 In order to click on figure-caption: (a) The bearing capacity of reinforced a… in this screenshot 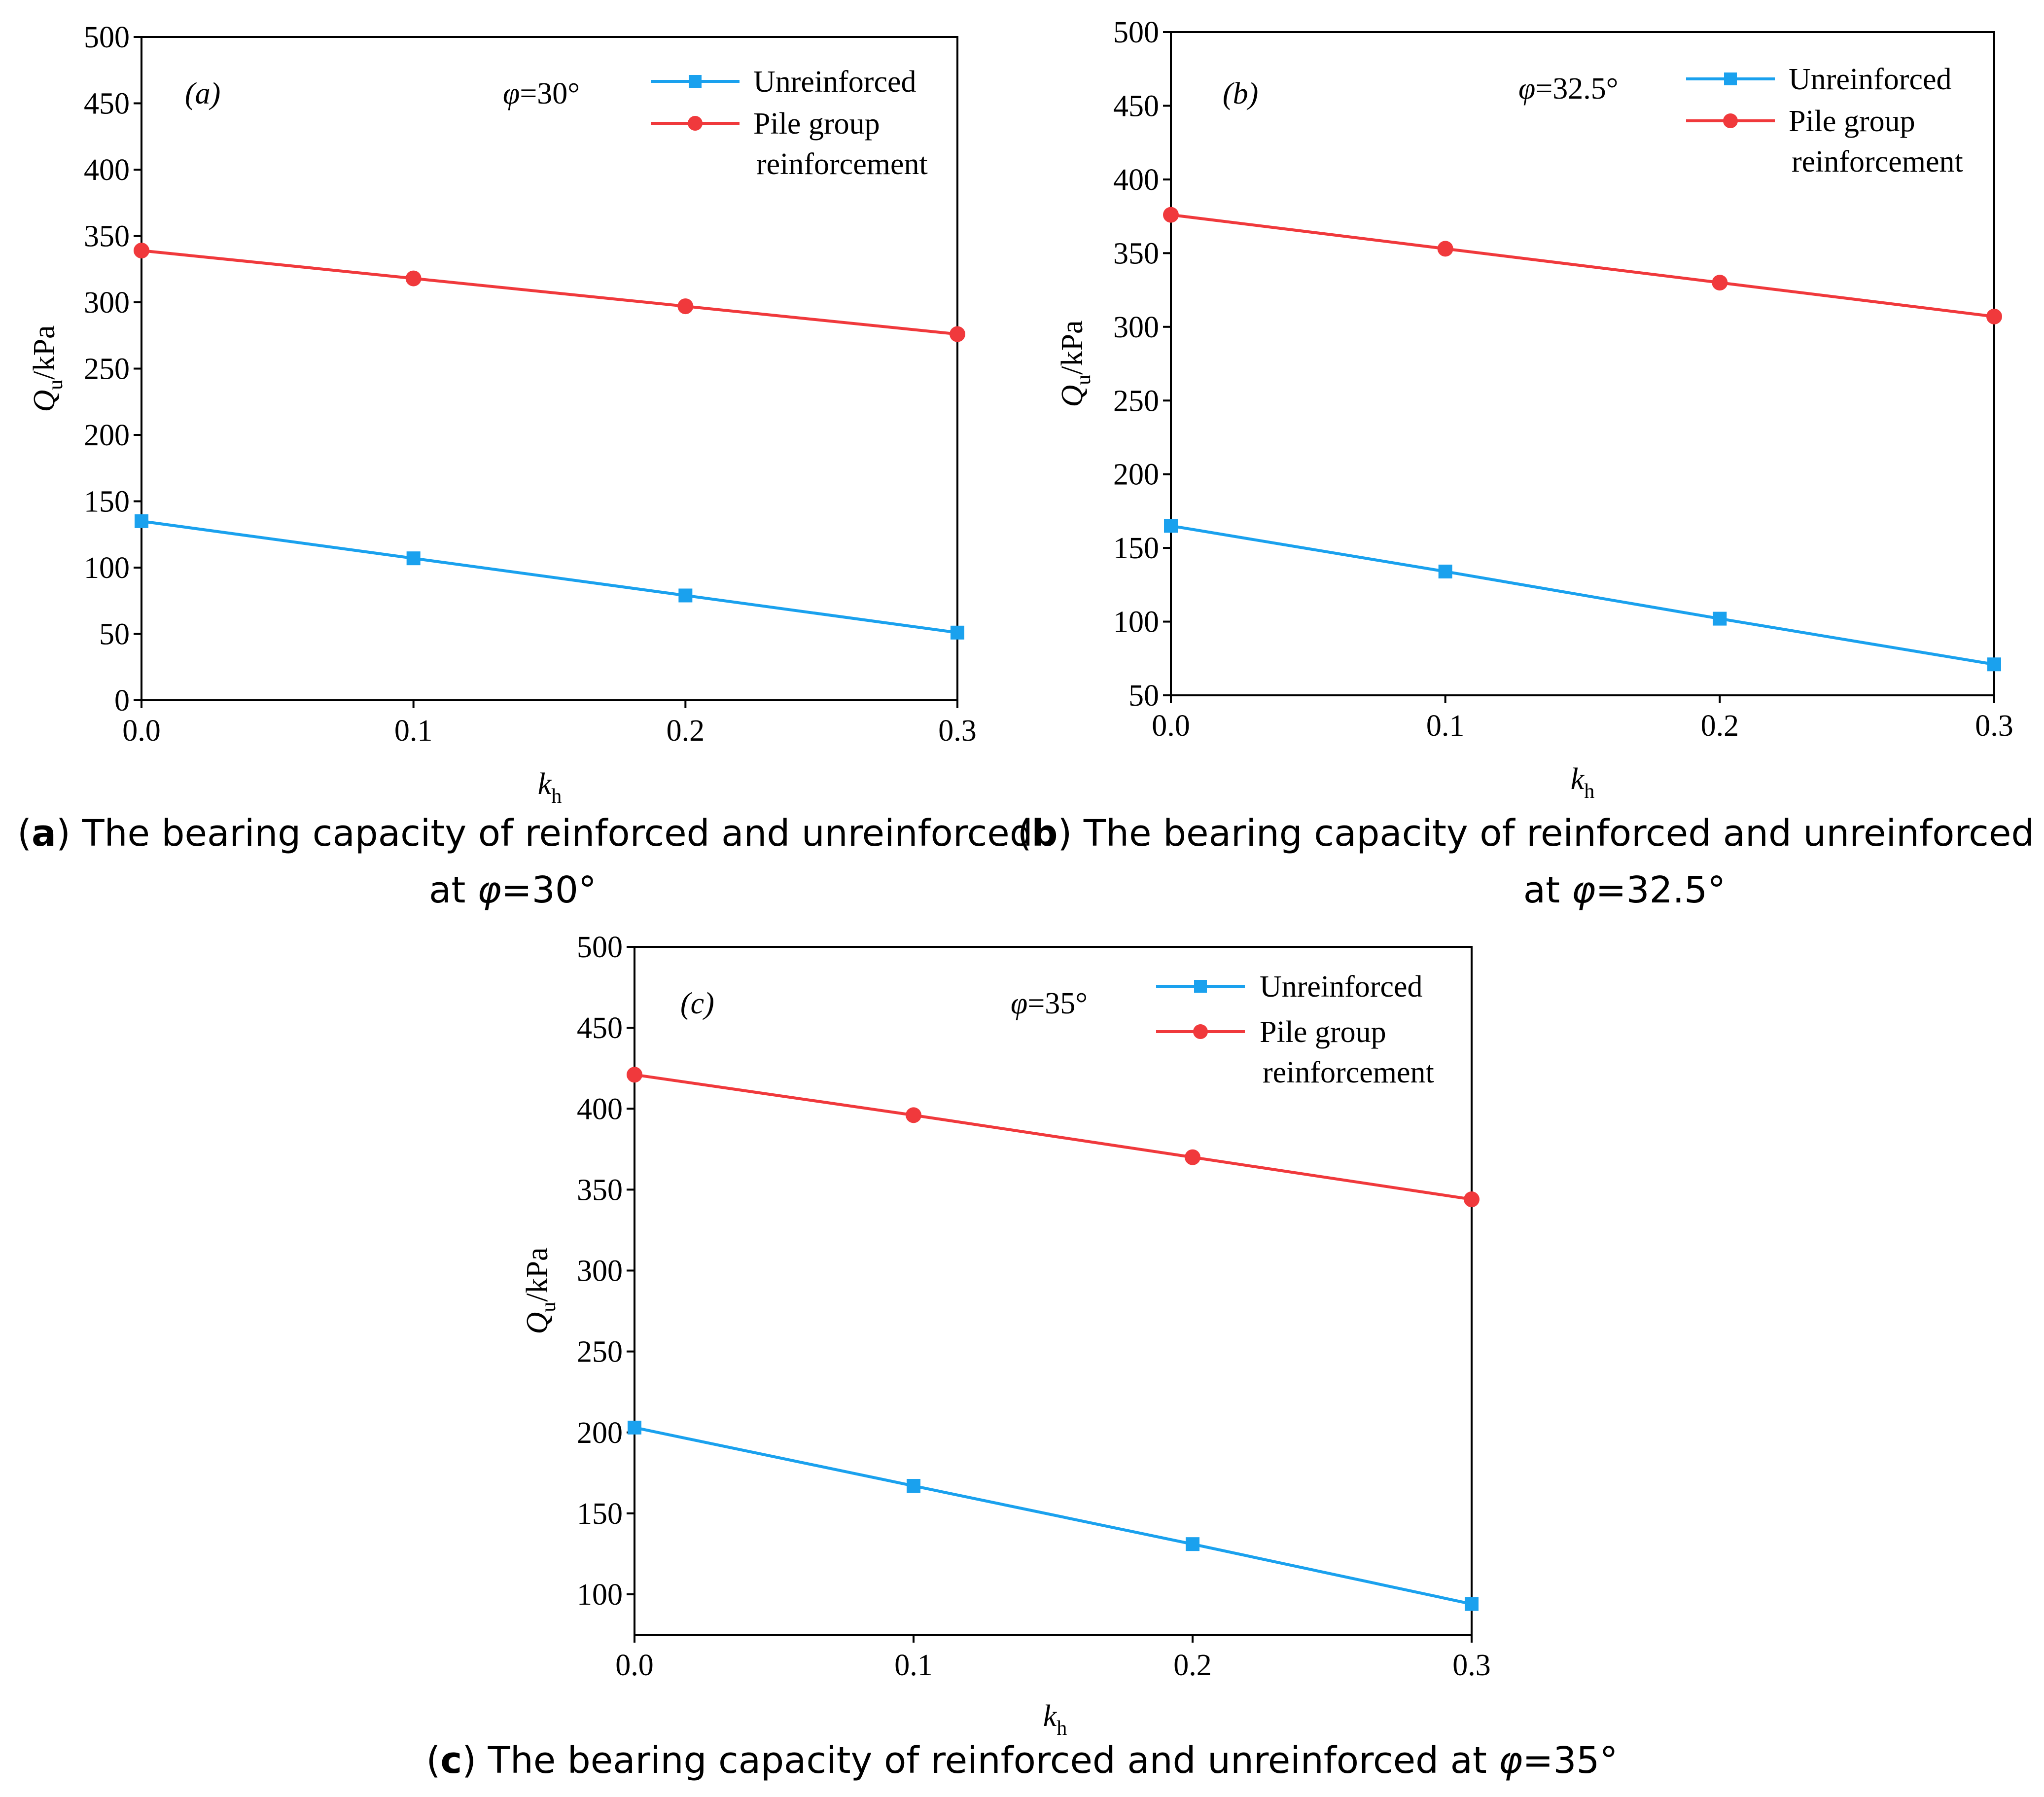, I will do `click(525, 833)`.